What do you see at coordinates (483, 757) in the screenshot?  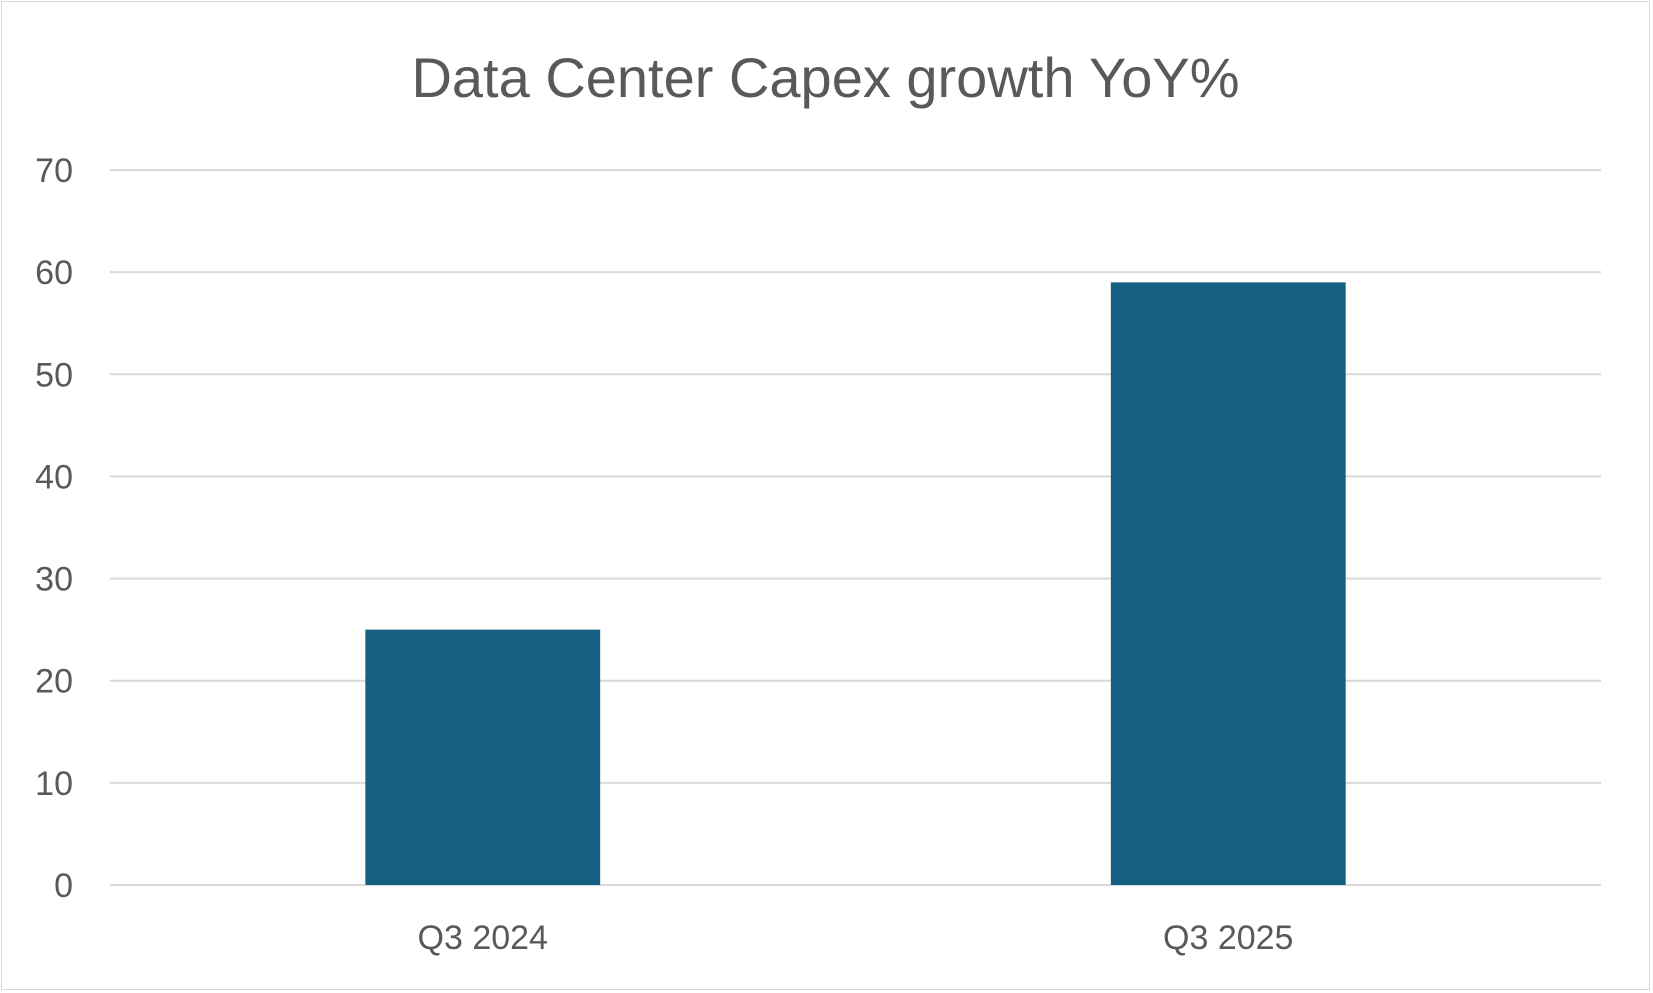 I see `bar-q3-2024` at bounding box center [483, 757].